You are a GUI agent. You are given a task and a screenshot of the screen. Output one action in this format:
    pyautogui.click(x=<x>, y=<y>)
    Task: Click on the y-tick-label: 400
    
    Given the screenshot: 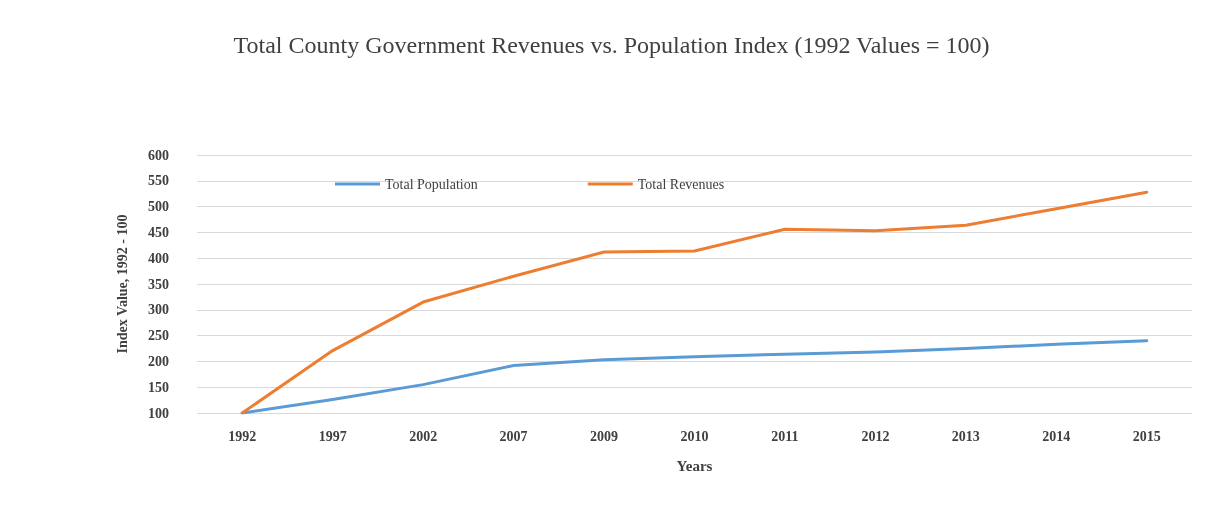 What is the action you would take?
    pyautogui.click(x=158, y=258)
    